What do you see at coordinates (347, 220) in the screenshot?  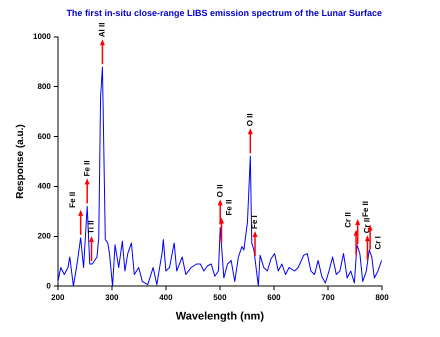 I see `annotation: Cr II` at bounding box center [347, 220].